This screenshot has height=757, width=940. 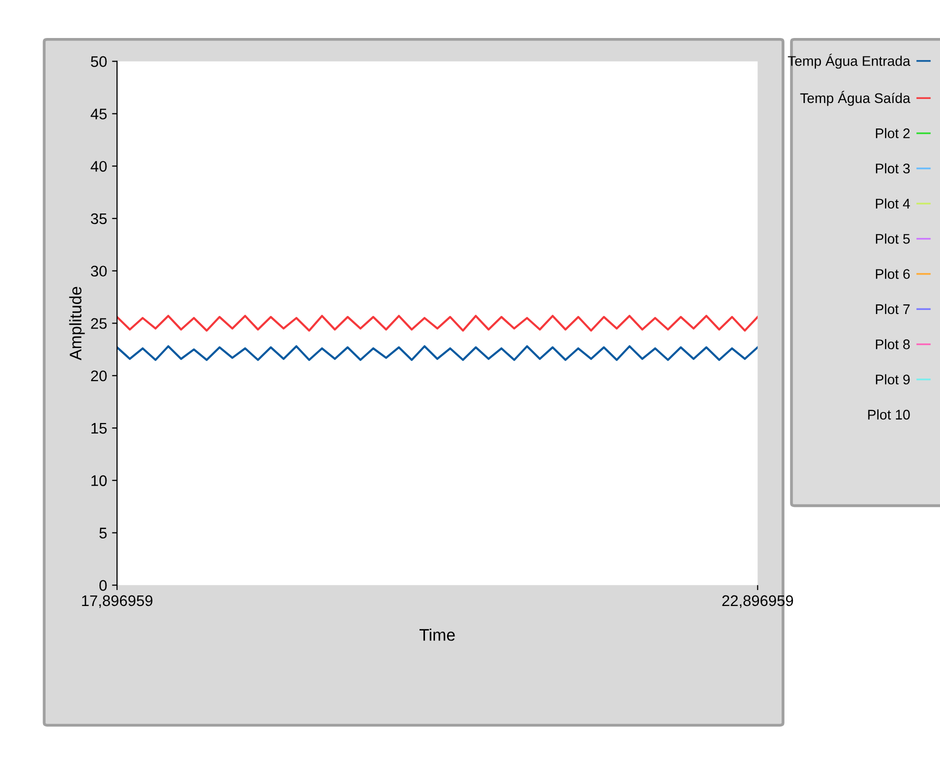 What do you see at coordinates (99, 428) in the screenshot?
I see `y-tick-label: 15` at bounding box center [99, 428].